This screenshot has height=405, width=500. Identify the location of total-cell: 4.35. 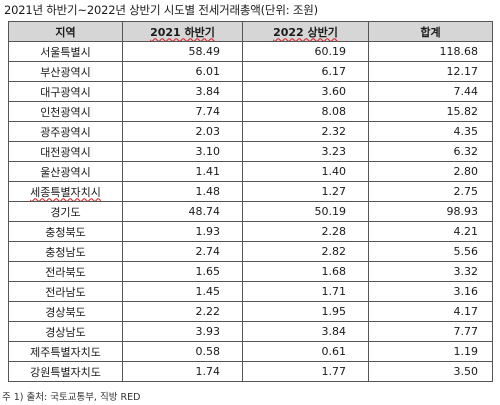
(430, 131).